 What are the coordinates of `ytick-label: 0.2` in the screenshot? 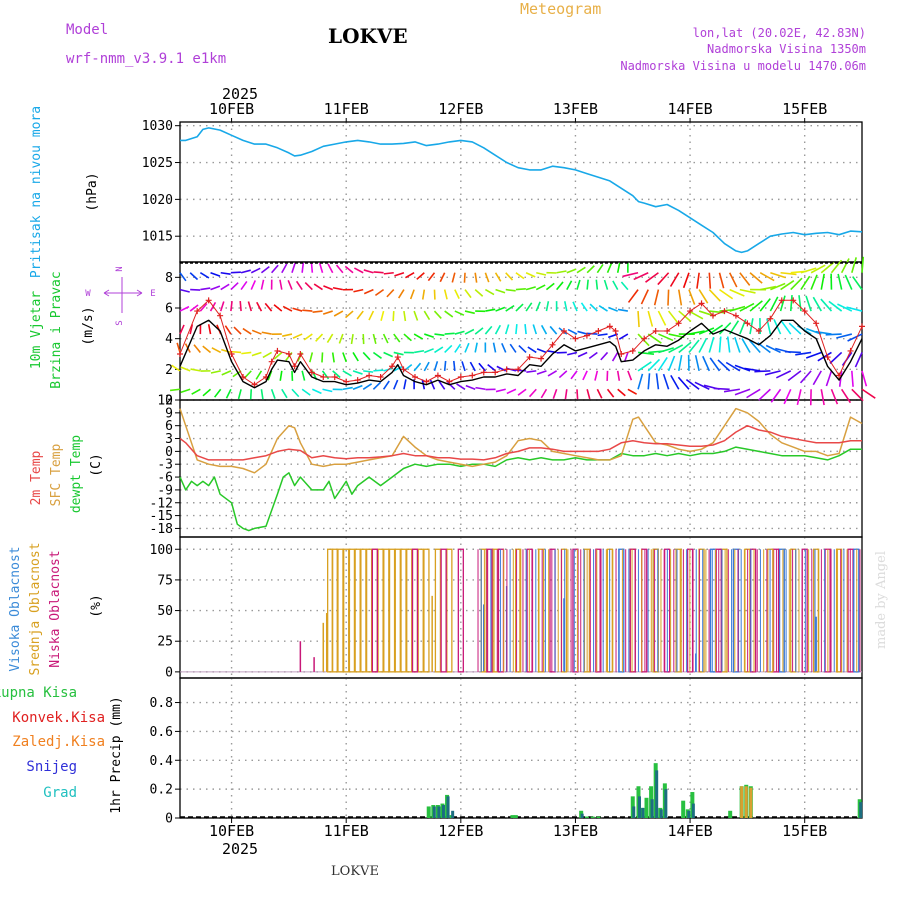 It's located at (161, 790).